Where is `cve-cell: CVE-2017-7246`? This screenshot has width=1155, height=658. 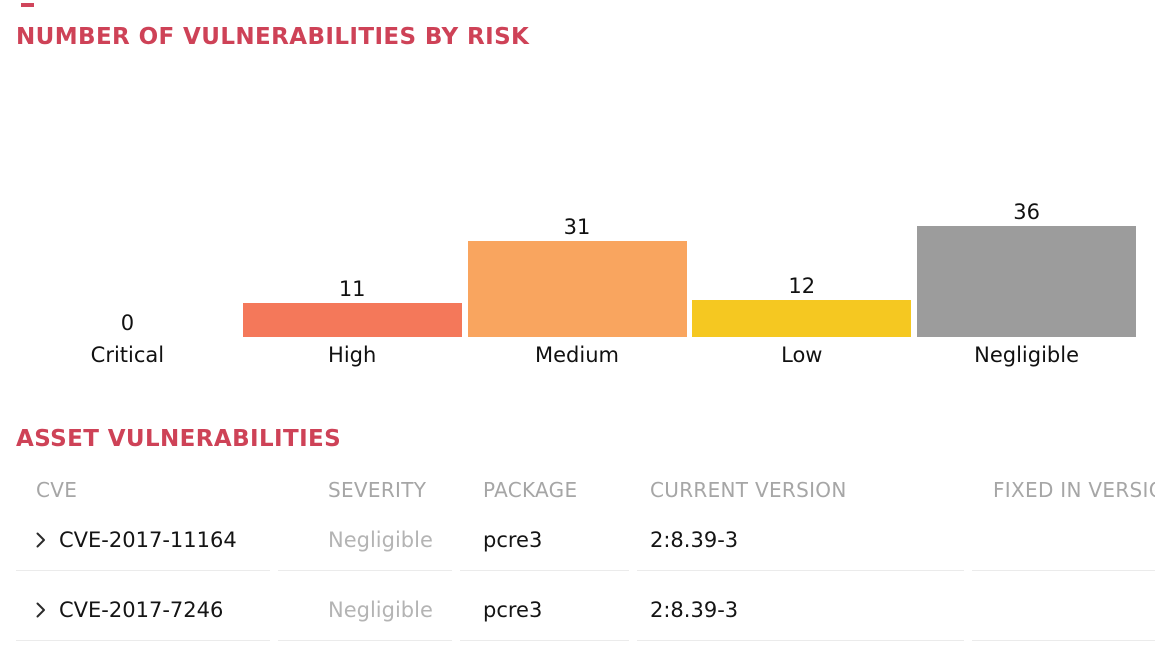 cve-cell: CVE-2017-7246 is located at coordinates (143, 614).